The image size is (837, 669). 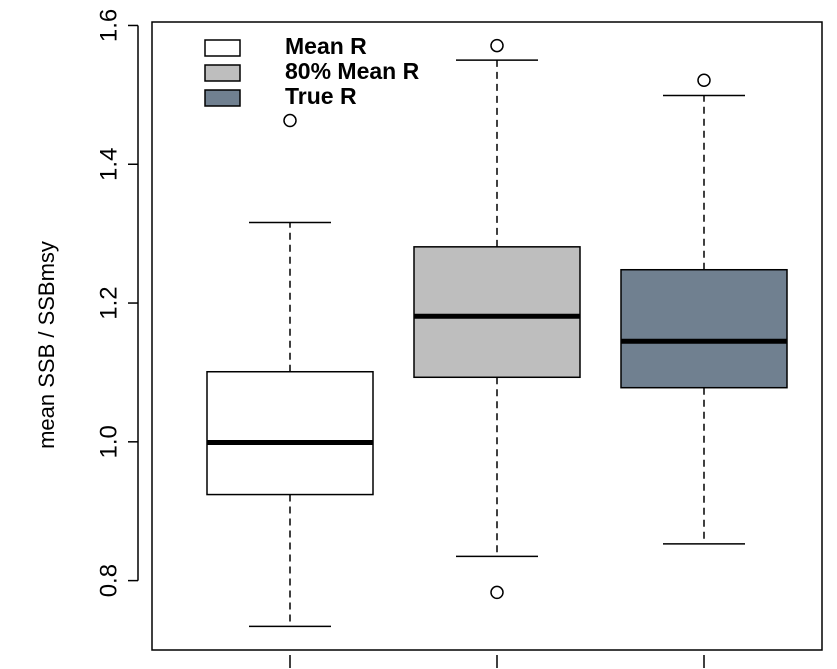 I want to click on y-tick-label: 0.8, so click(x=108, y=580).